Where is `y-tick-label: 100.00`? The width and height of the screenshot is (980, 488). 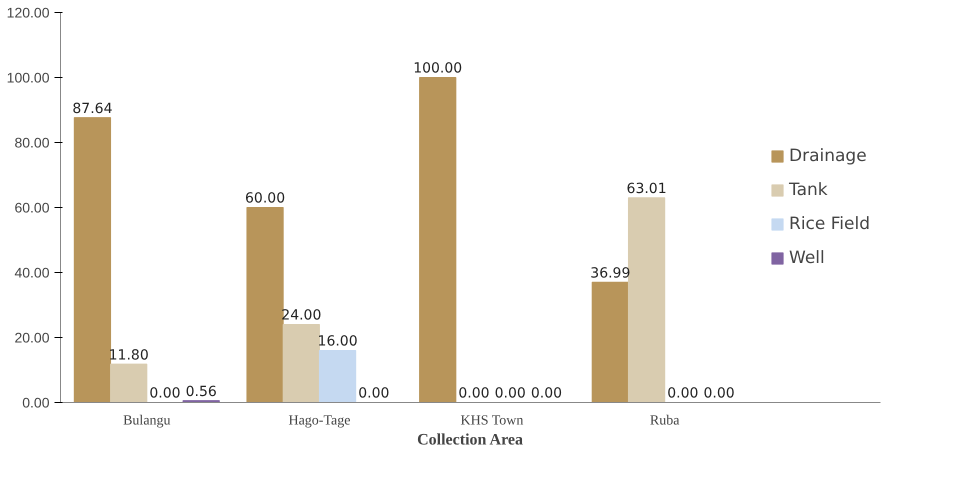
y-tick-label: 100.00 is located at coordinates (28, 78).